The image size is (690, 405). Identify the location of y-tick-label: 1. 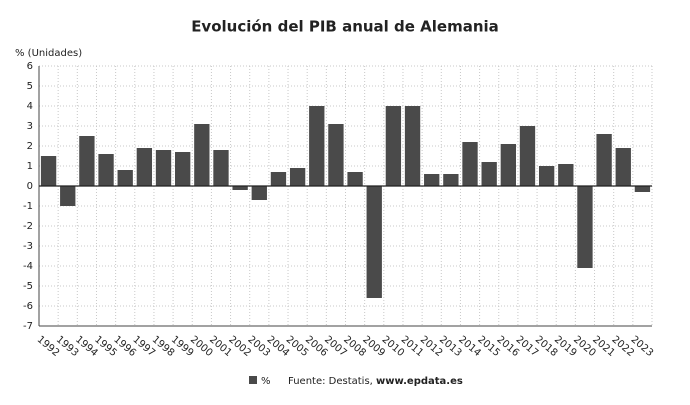
(30, 166).